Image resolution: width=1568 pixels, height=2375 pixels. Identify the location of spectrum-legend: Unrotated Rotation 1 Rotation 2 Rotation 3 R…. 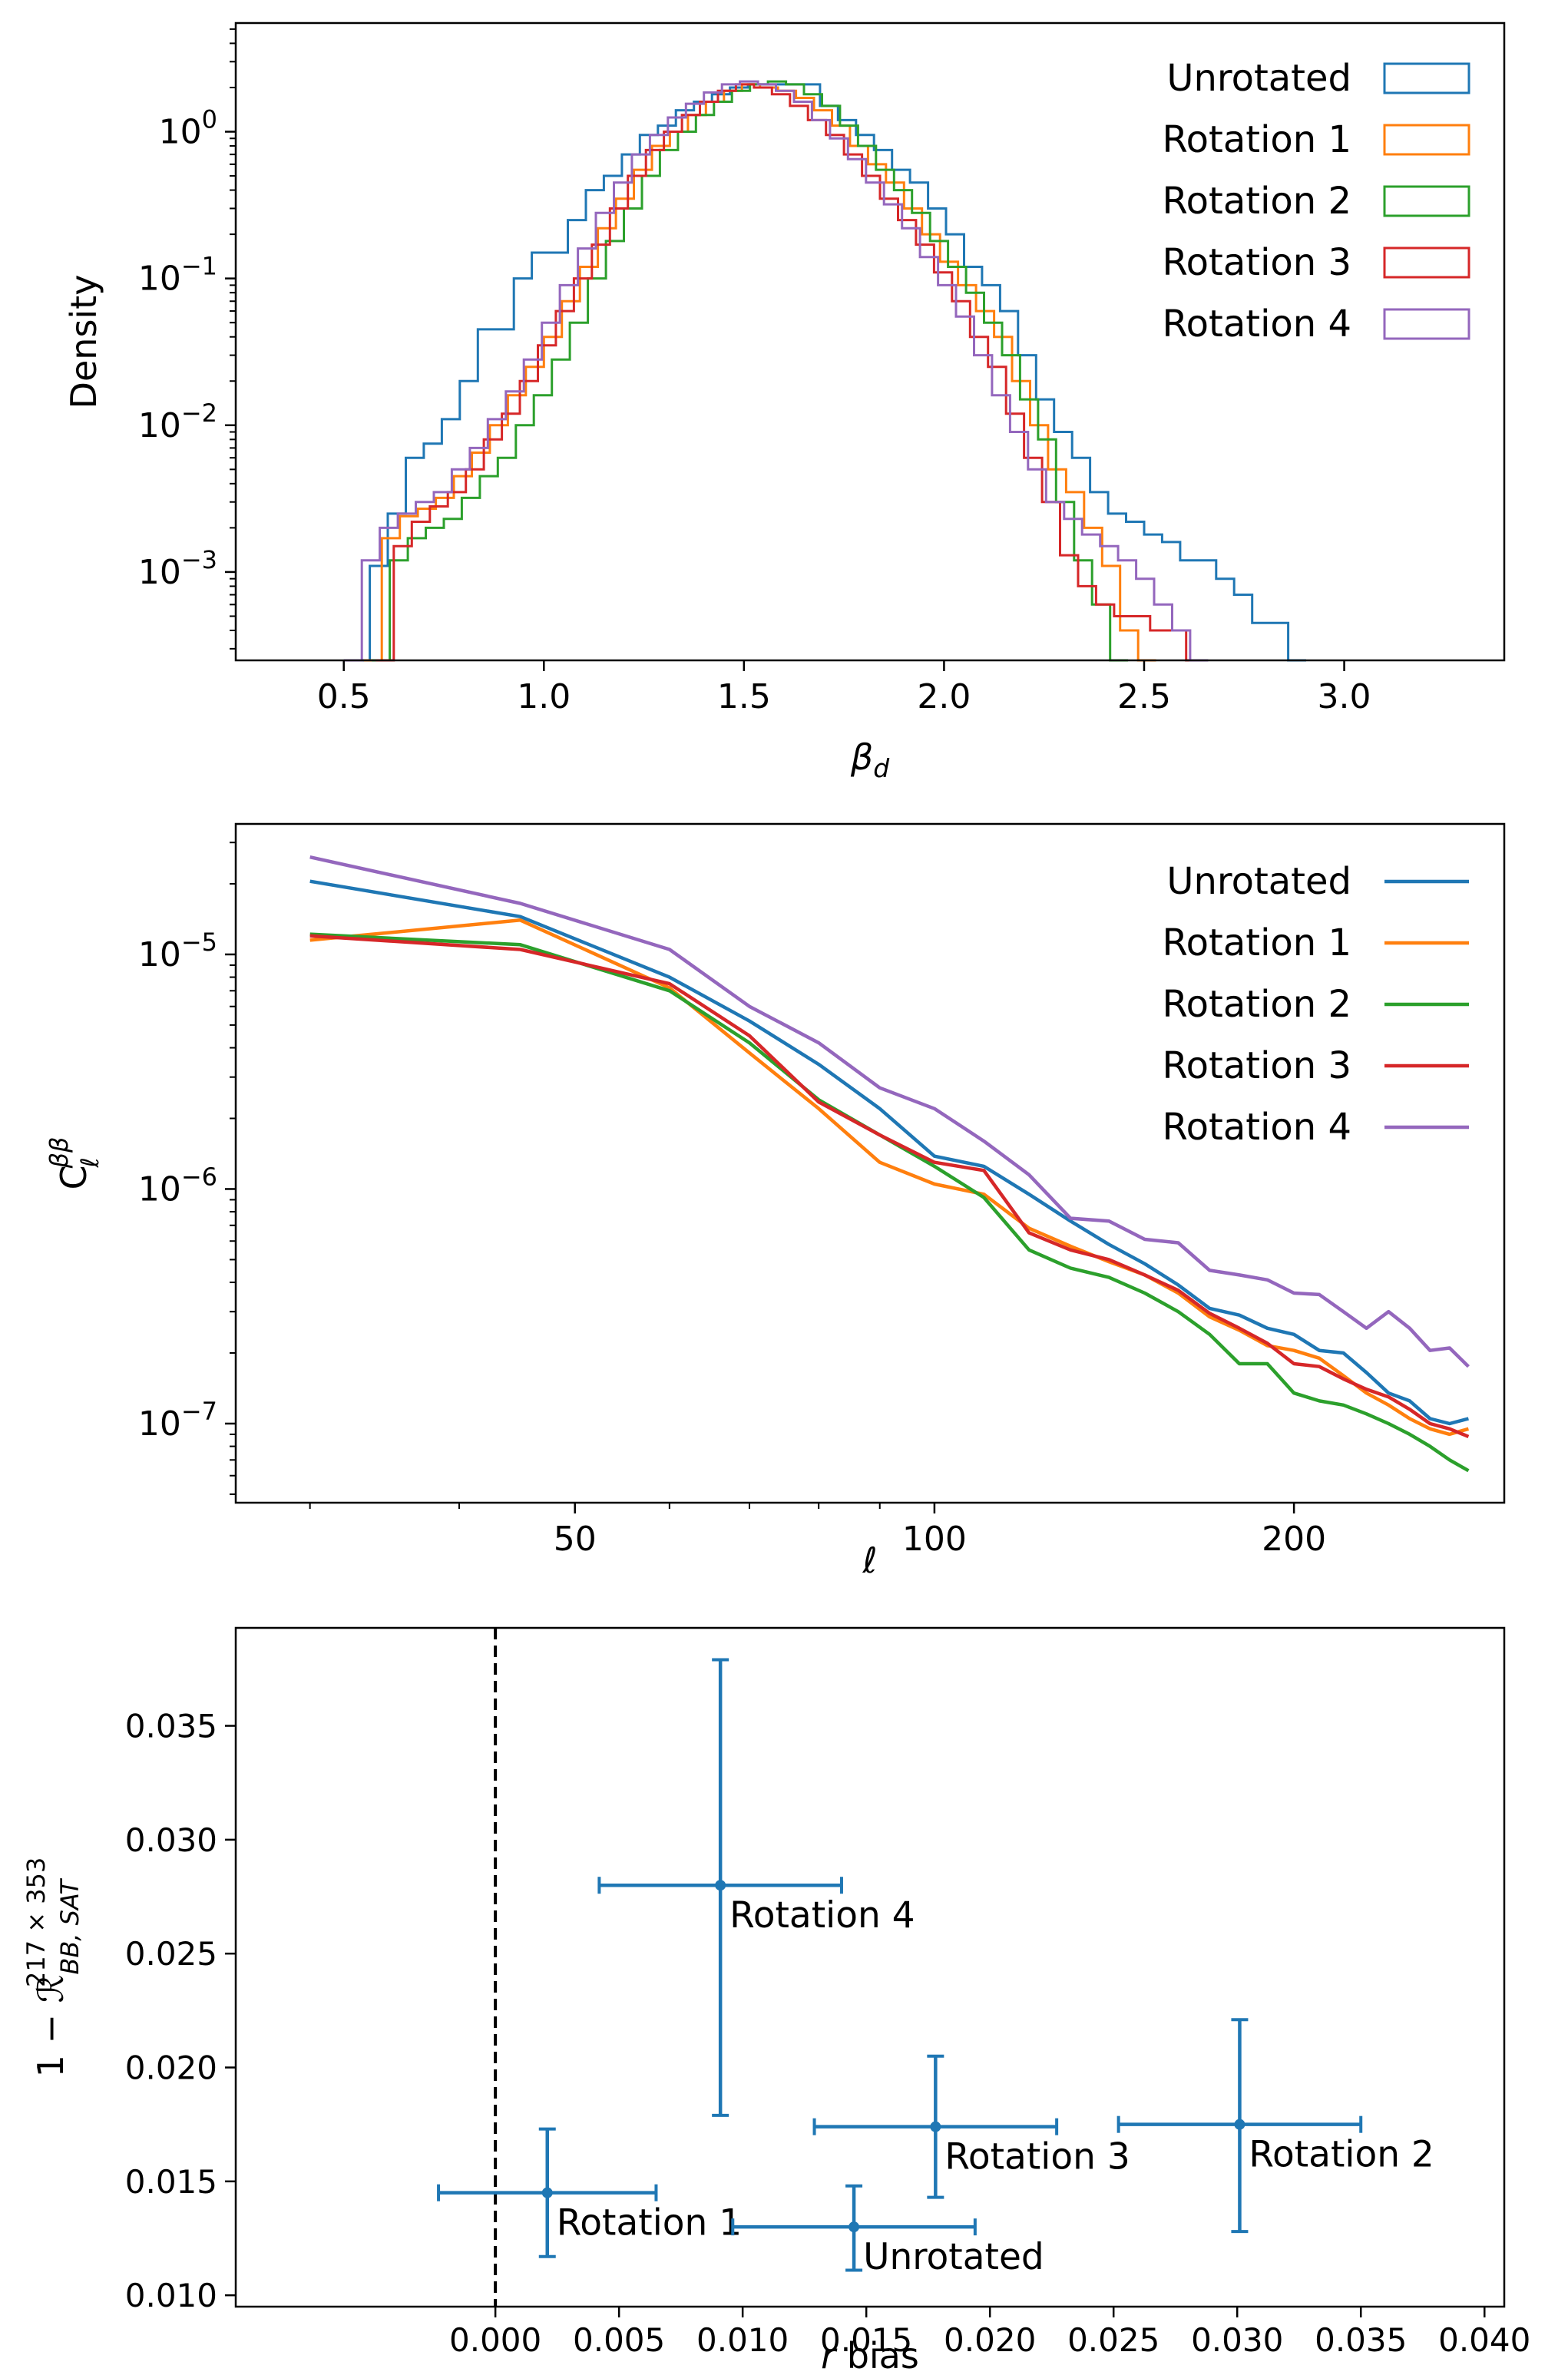
(1316, 1005).